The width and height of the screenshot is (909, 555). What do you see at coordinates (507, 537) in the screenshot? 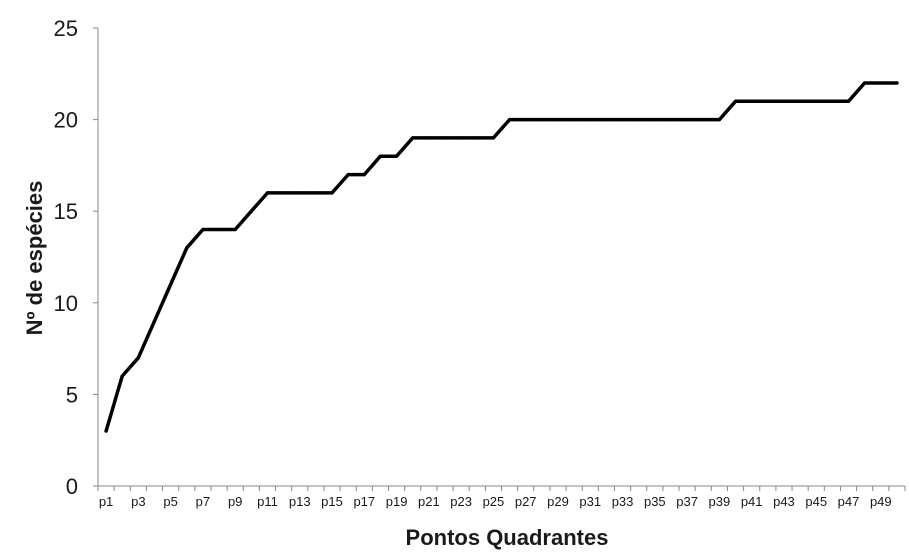
I see `x-axis-title: Pontos Quadrantes` at bounding box center [507, 537].